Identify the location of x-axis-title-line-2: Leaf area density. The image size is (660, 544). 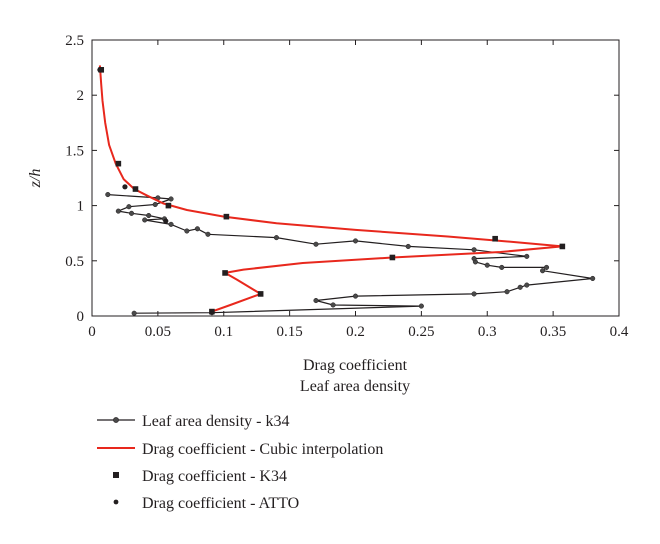
(355, 386).